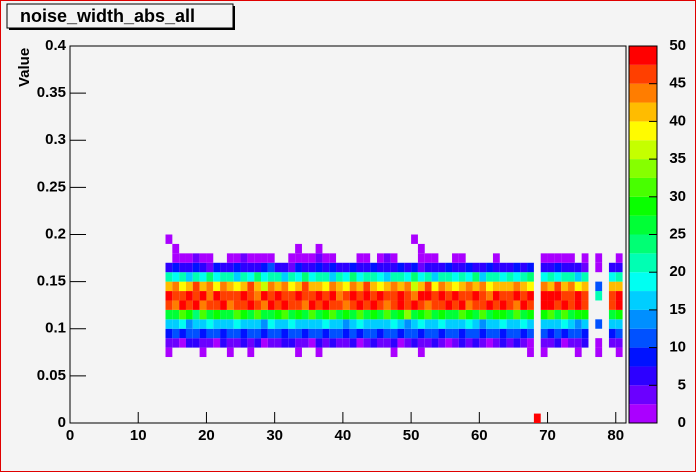 The height and width of the screenshot is (472, 696). What do you see at coordinates (107, 16) in the screenshot?
I see `chart-title: noise_width_abs_all` at bounding box center [107, 16].